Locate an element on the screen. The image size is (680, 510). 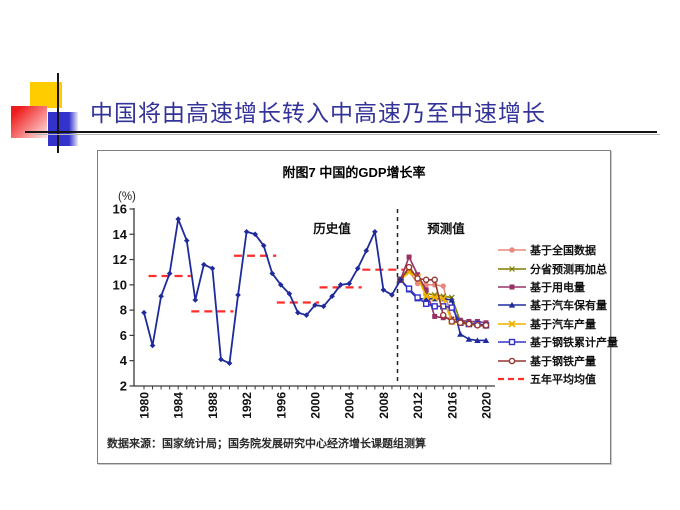
slide-title: 中国将由高速增长转入中高速乃至中速增长 is located at coordinates (318, 113).